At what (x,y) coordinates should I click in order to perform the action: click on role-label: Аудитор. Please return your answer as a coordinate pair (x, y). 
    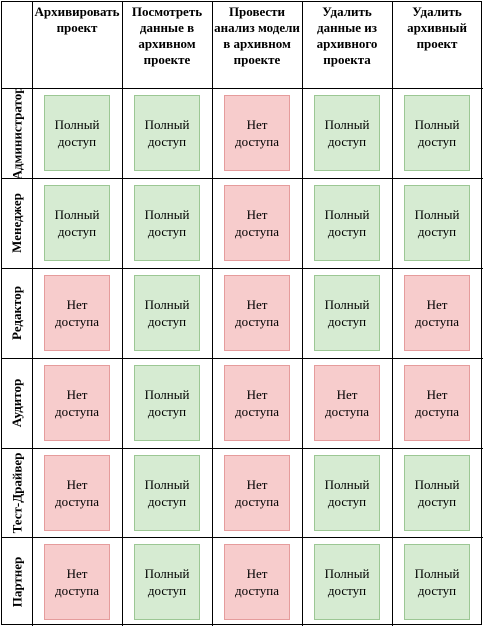
    Looking at the image, I should click on (16, 403).